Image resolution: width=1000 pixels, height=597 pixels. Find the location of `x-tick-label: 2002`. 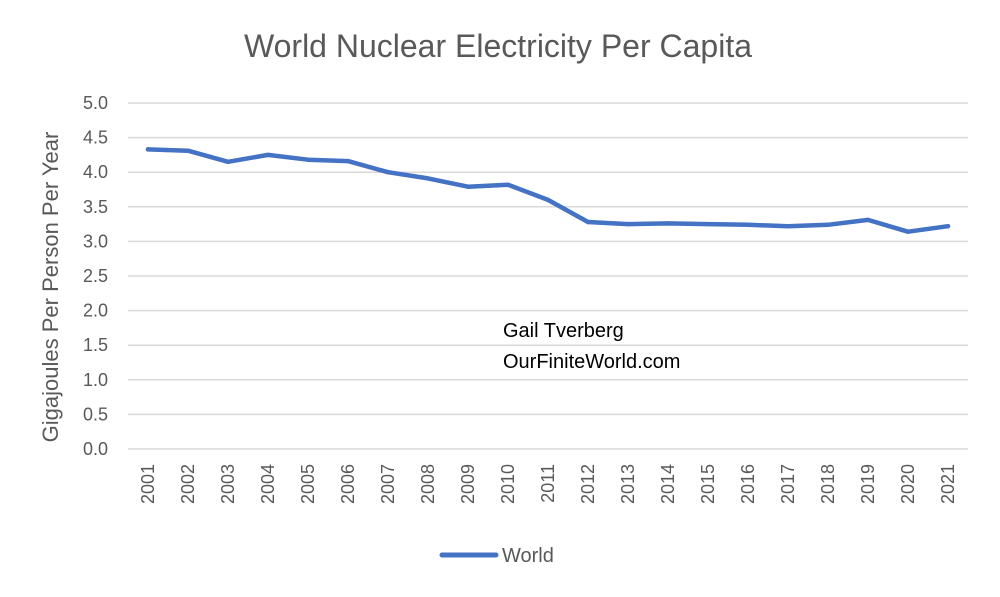

x-tick-label: 2002 is located at coordinates (188, 484).